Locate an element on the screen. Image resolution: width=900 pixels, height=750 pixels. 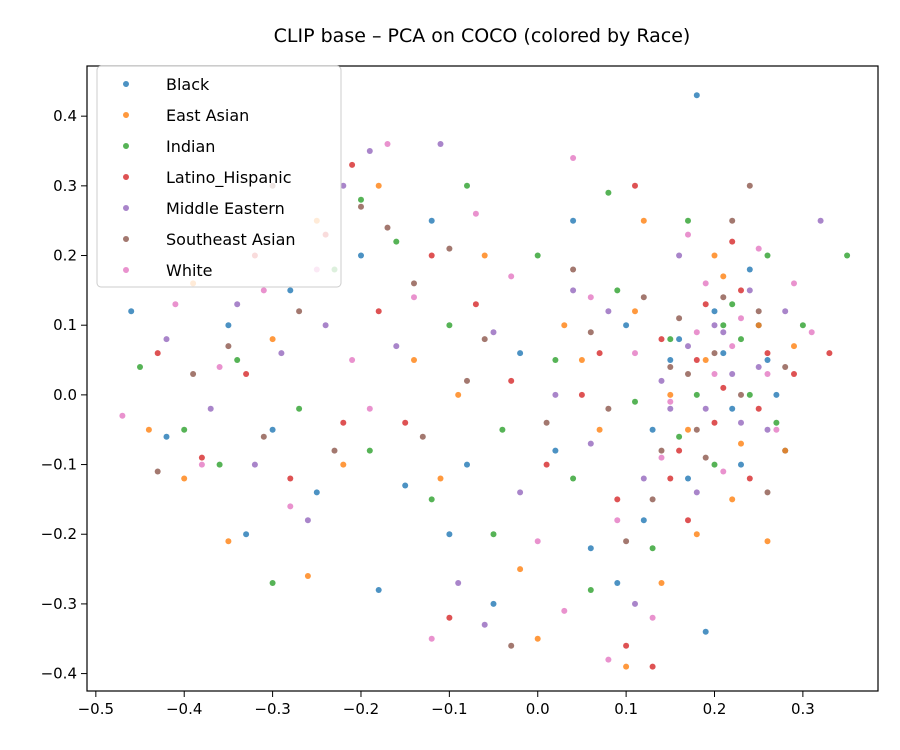
y-tick-label: 0.4 is located at coordinates (65, 116).